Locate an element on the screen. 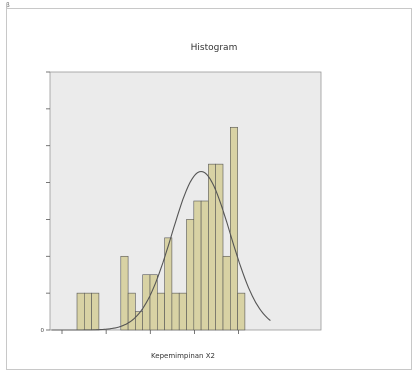  y-tick-label: 0 is located at coordinates (43, 331).